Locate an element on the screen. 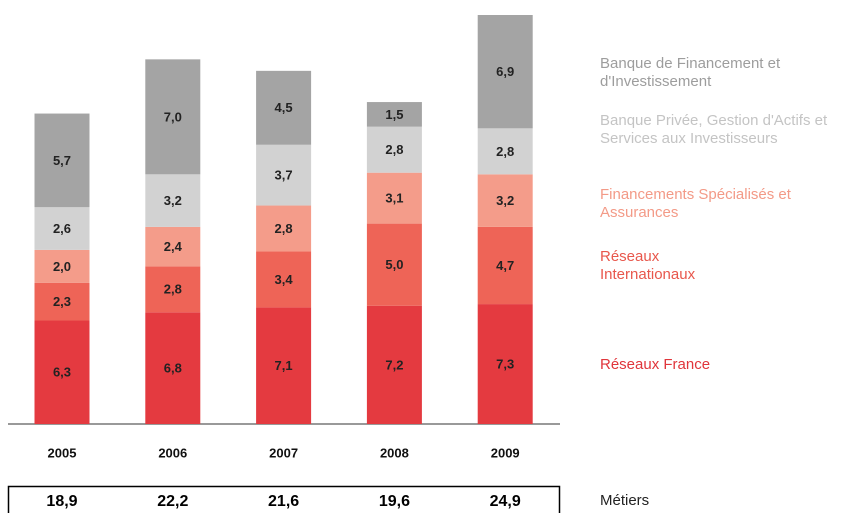 The width and height of the screenshot is (842, 513). total-label: 21,6 is located at coordinates (283, 501).